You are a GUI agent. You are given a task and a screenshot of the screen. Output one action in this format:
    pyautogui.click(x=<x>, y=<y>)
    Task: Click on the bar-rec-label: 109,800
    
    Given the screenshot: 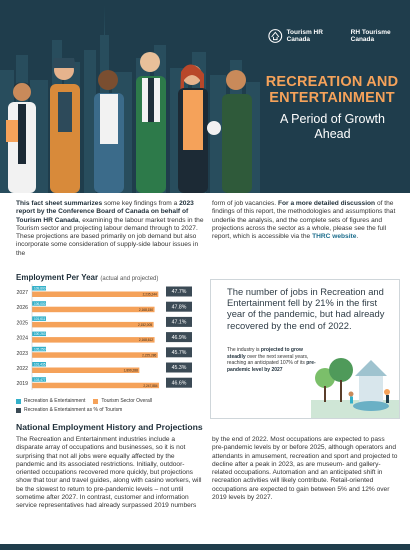 What is the action you would take?
    pyautogui.click(x=40, y=289)
    